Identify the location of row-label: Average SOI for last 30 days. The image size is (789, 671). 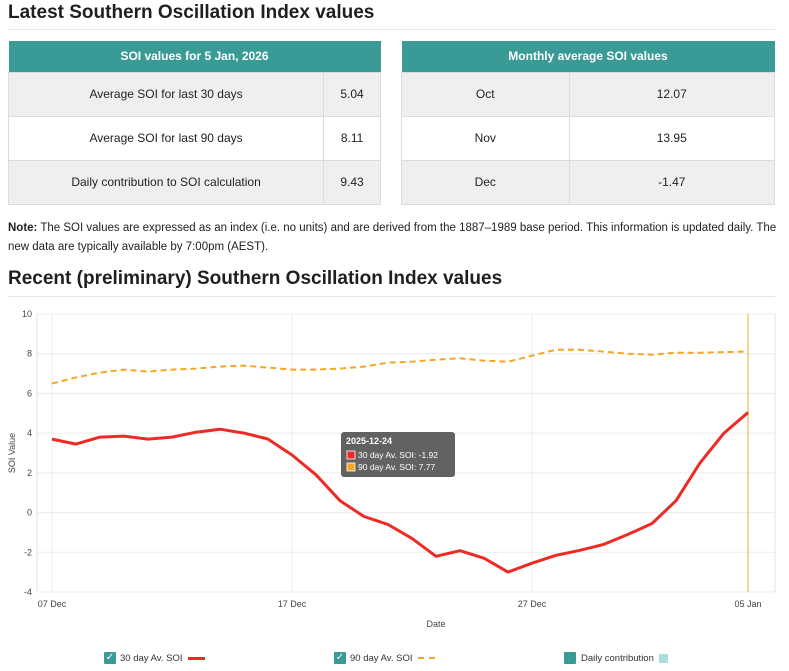
(166, 94).